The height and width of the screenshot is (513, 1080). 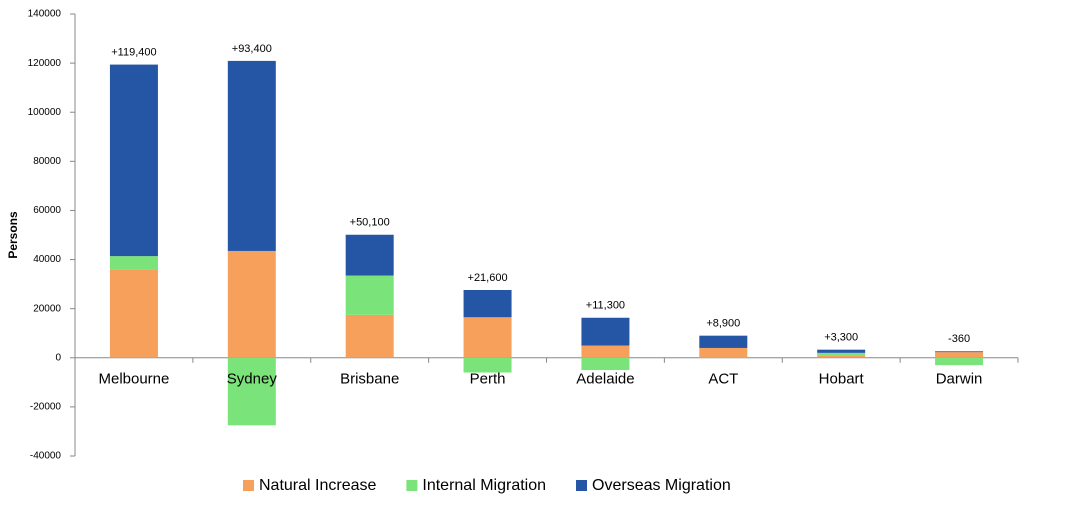 I want to click on y-tick-label: 0, so click(x=58, y=357).